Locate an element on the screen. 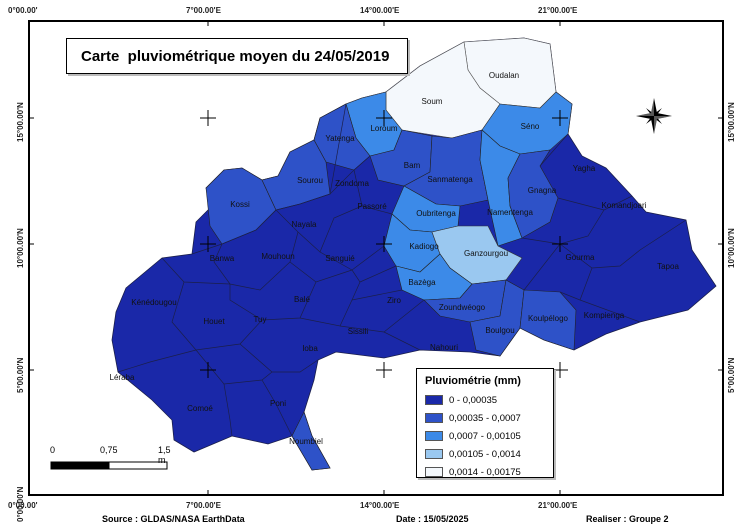 Image resolution: width=756 pixels, height=531 pixels. province-label-koulpelogo: Koulpélogo is located at coordinates (548, 318).